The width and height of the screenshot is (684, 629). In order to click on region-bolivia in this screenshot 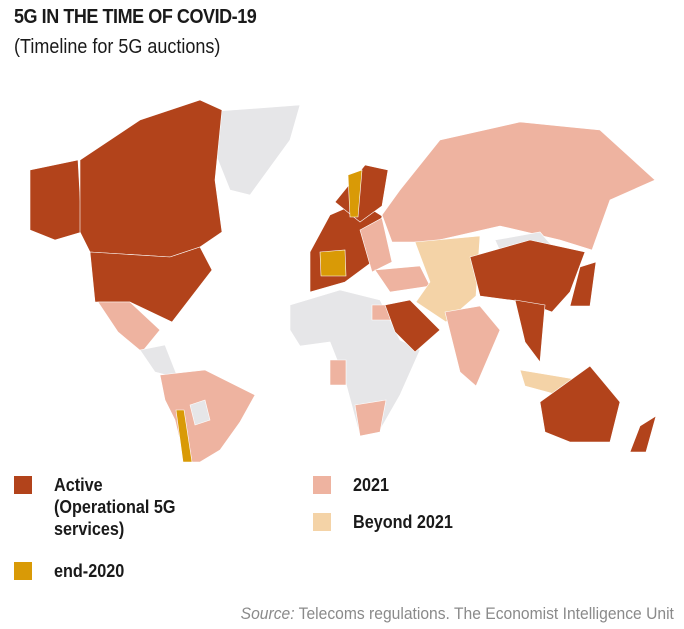, I will do `click(200, 412)`.